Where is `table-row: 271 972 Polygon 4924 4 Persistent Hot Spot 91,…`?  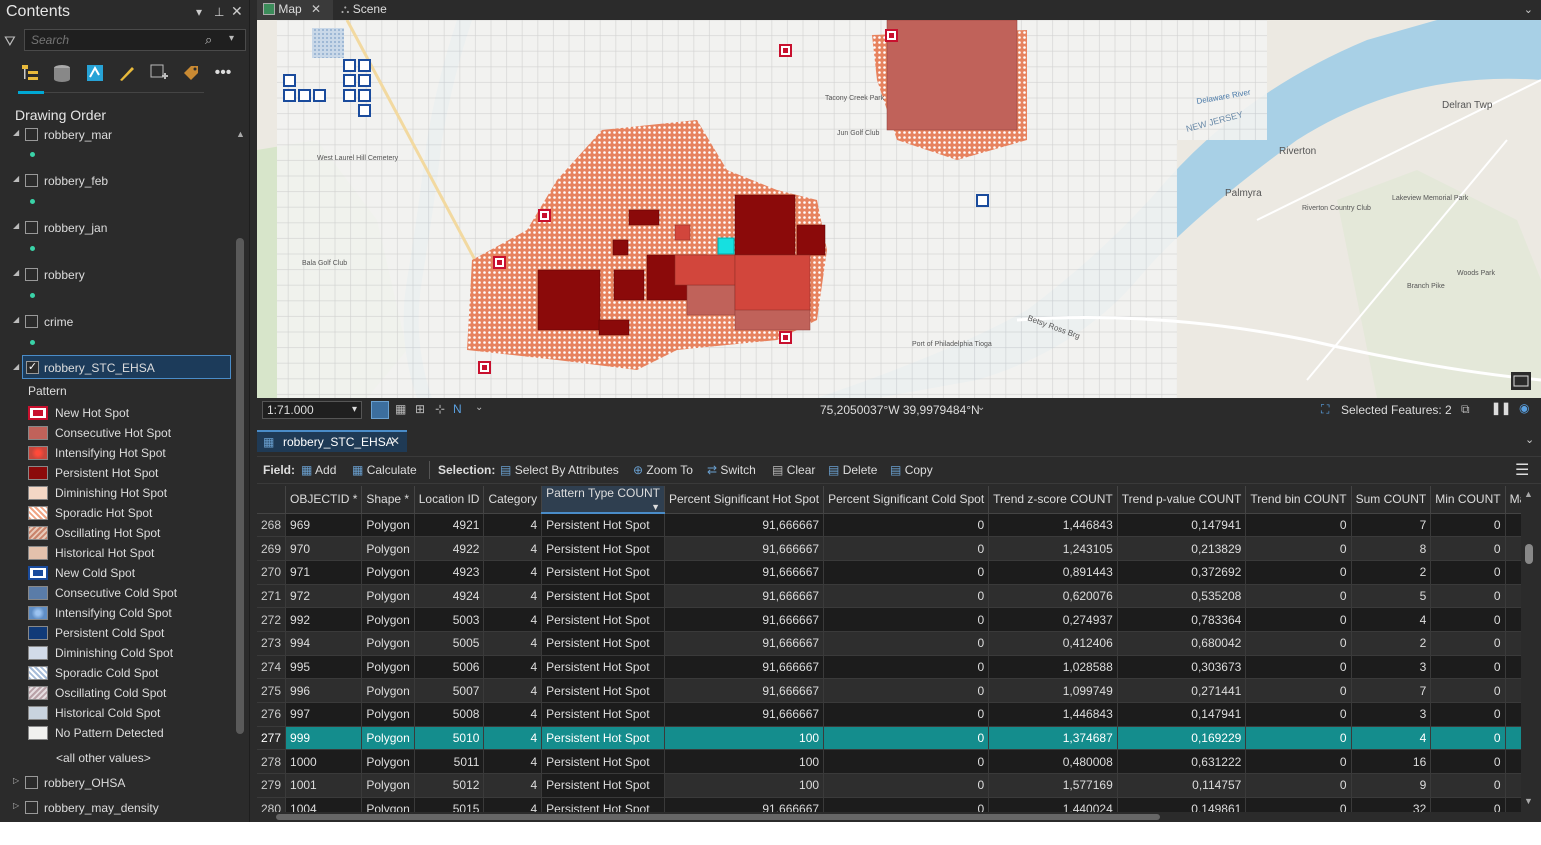 table-row: 271 972 Polygon 4924 4 Persistent Hot Spot 91,… is located at coordinates (889, 596).